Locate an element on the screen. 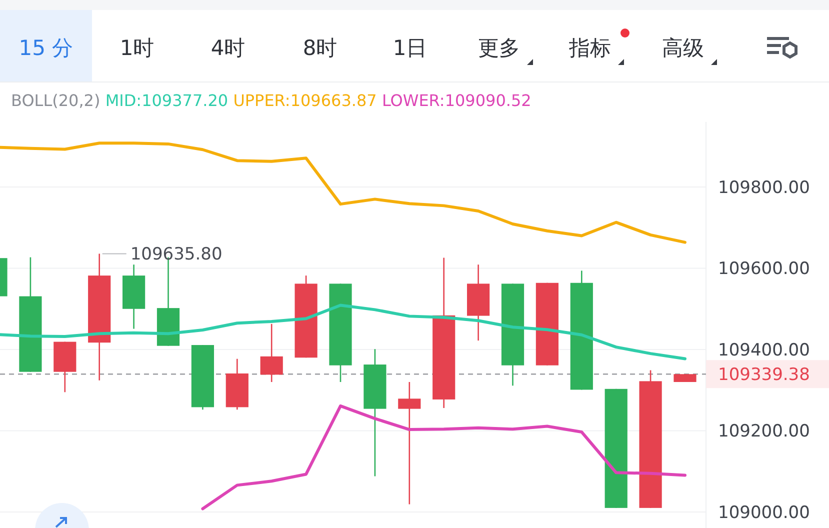  y-tick-label: 109200.00 is located at coordinates (764, 432).